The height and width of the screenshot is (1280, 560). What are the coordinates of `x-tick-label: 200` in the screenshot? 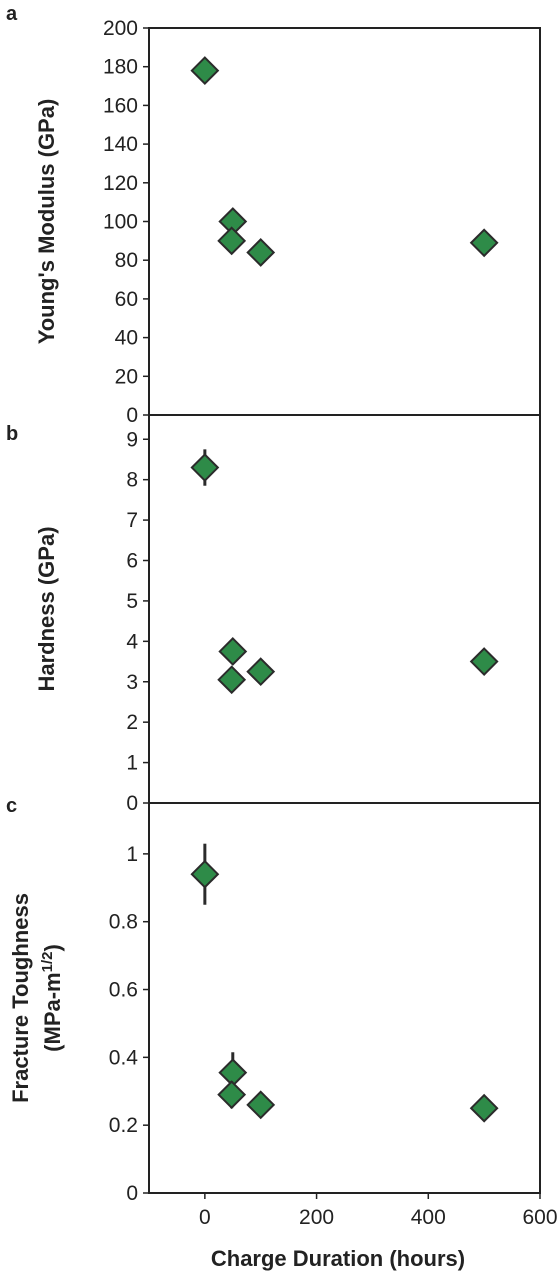 It's located at (316, 1217).